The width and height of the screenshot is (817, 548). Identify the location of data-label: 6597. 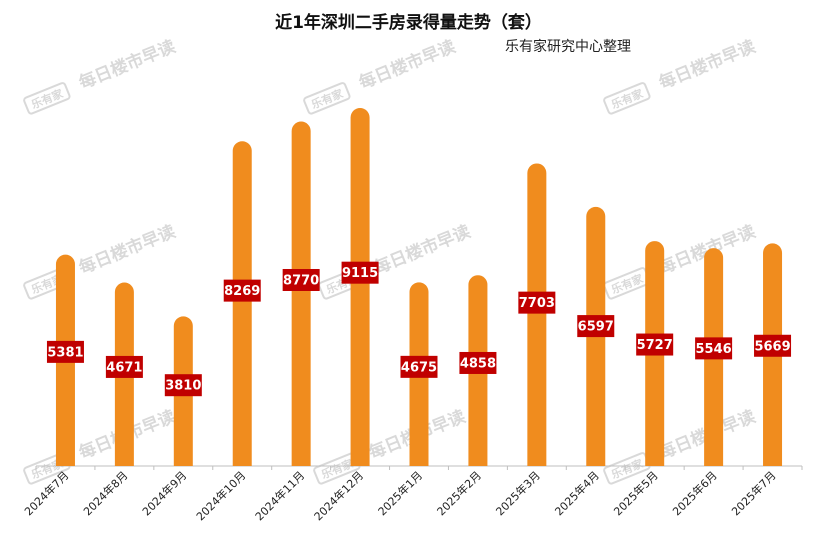
(596, 327).